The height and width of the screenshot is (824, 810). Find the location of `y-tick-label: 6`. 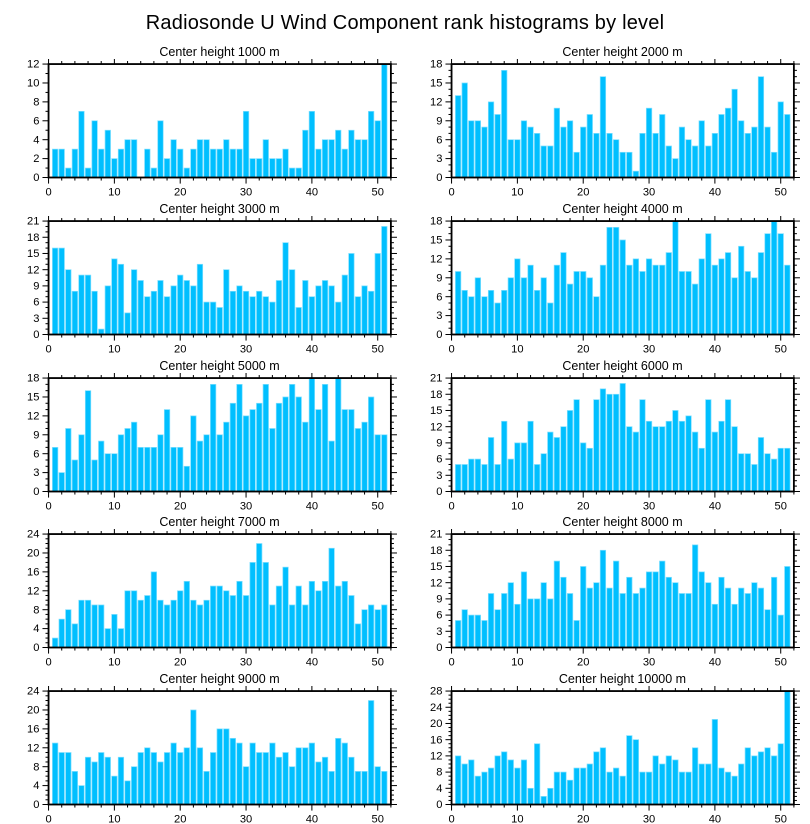

y-tick-label: 6 is located at coordinates (439, 140).